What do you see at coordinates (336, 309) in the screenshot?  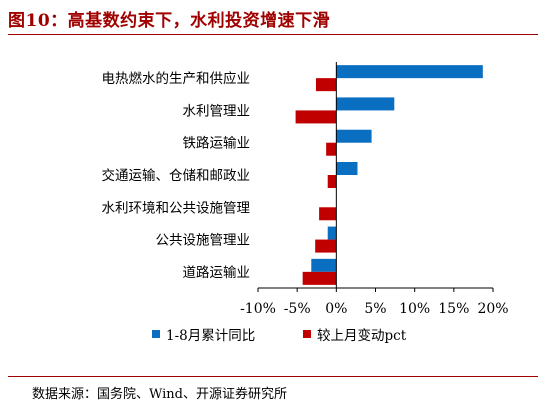 I see `x-tick-label: 0%` at bounding box center [336, 309].